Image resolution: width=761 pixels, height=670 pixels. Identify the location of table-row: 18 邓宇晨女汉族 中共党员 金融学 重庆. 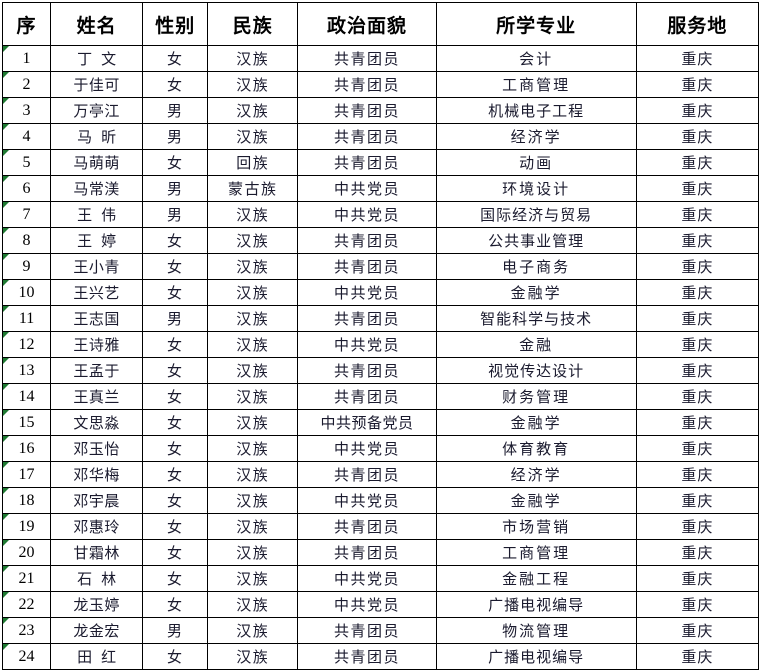
(380, 500).